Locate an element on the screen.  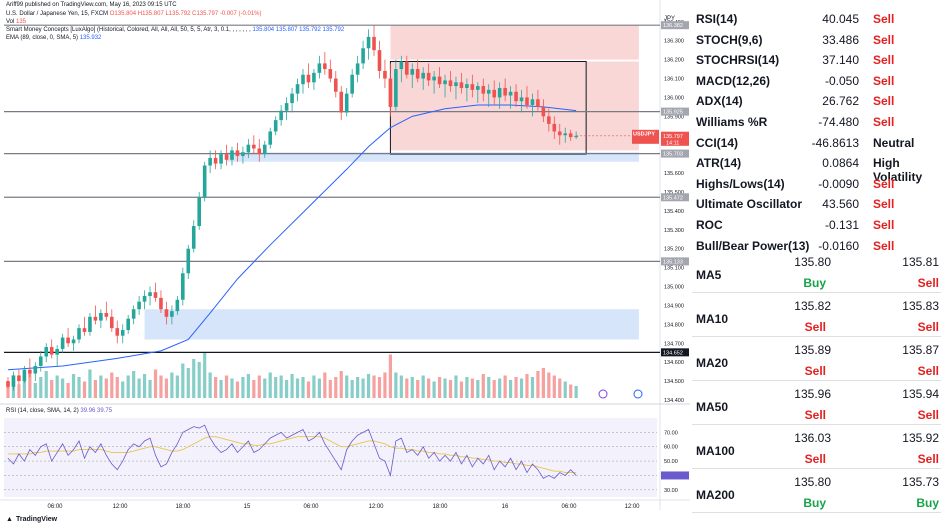
indicator-value: 40.045 is located at coordinates (840, 19).